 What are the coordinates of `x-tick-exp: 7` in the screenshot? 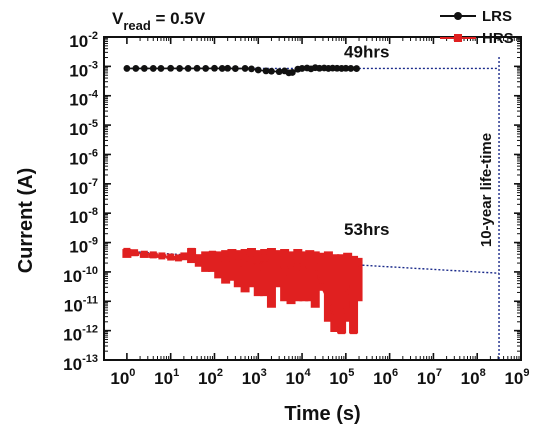 It's located at (439, 373).